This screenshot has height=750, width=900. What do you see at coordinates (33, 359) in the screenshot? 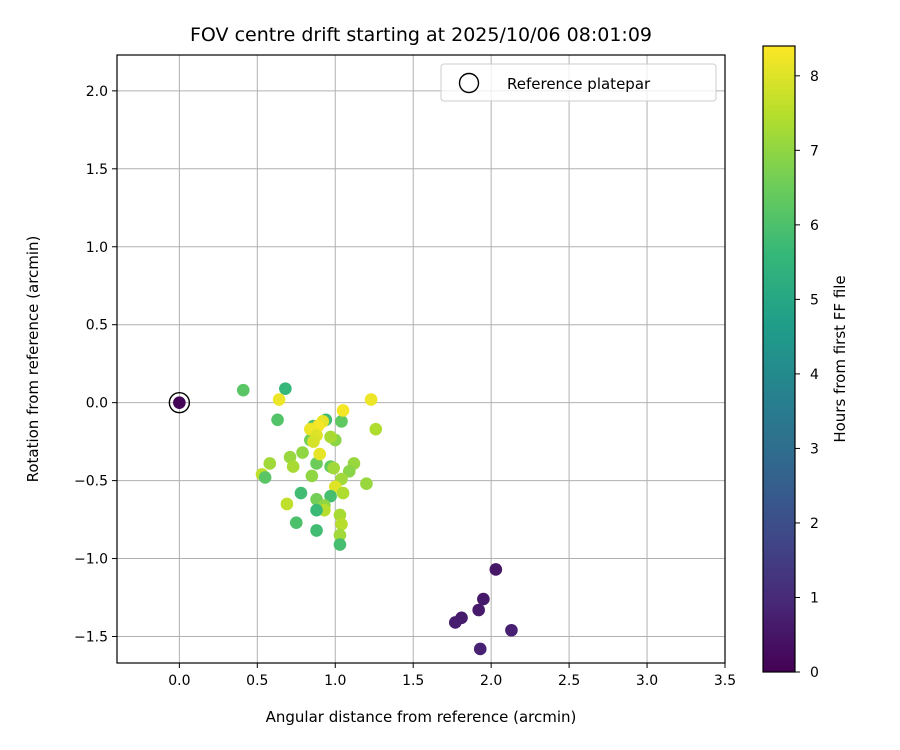
I see `y-axis-label: Rotation from reference (arcmin)` at bounding box center [33, 359].